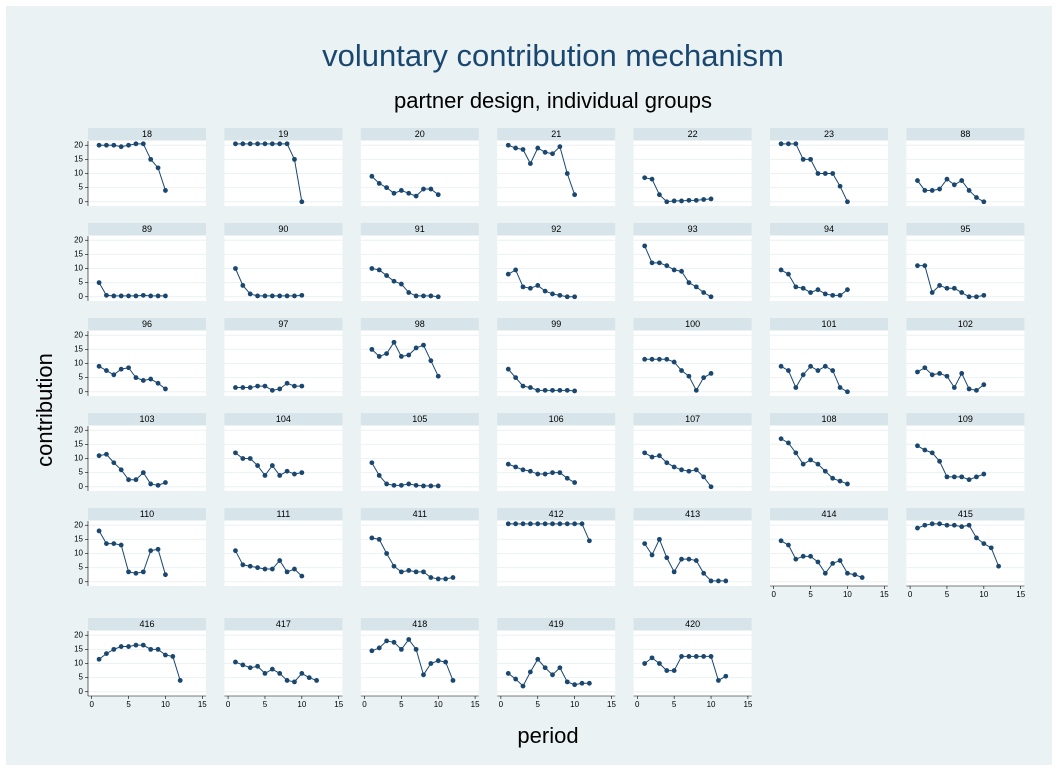  What do you see at coordinates (611, 704) in the screenshot?
I see `x-tick-label: 15` at bounding box center [611, 704].